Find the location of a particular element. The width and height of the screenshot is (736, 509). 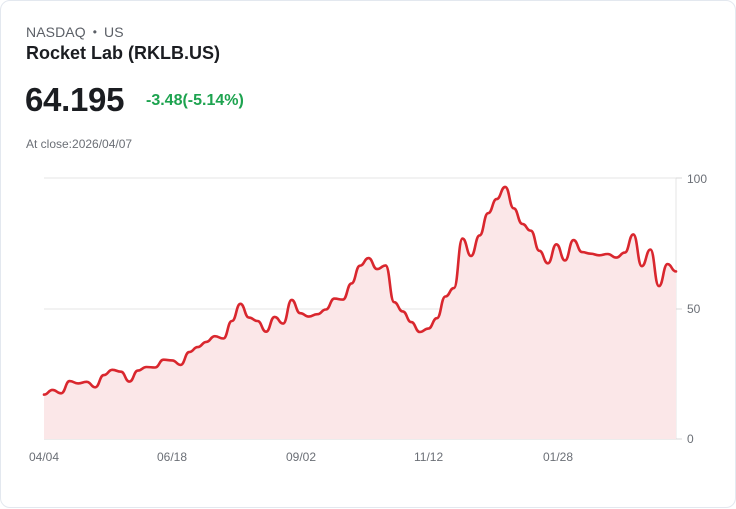

stock-title: Rocket Lab (RKLB.US) is located at coordinates (123, 53).